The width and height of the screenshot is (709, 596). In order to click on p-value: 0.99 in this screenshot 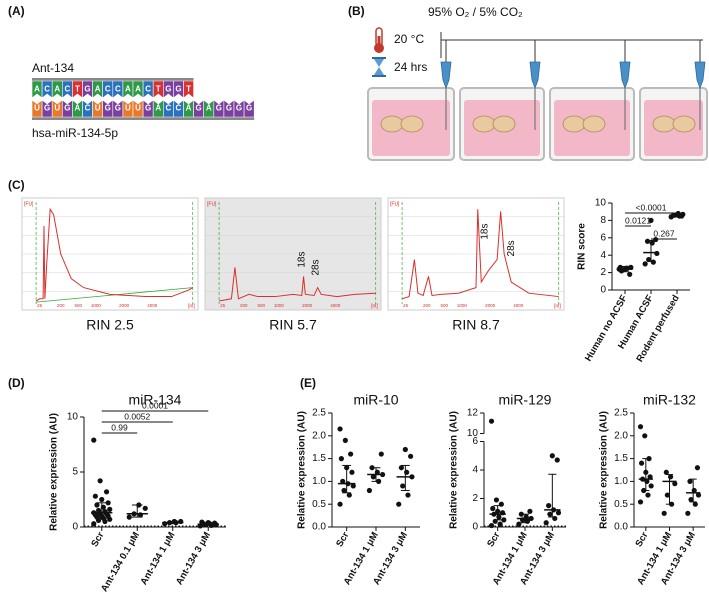, I will do `click(119, 427)`.